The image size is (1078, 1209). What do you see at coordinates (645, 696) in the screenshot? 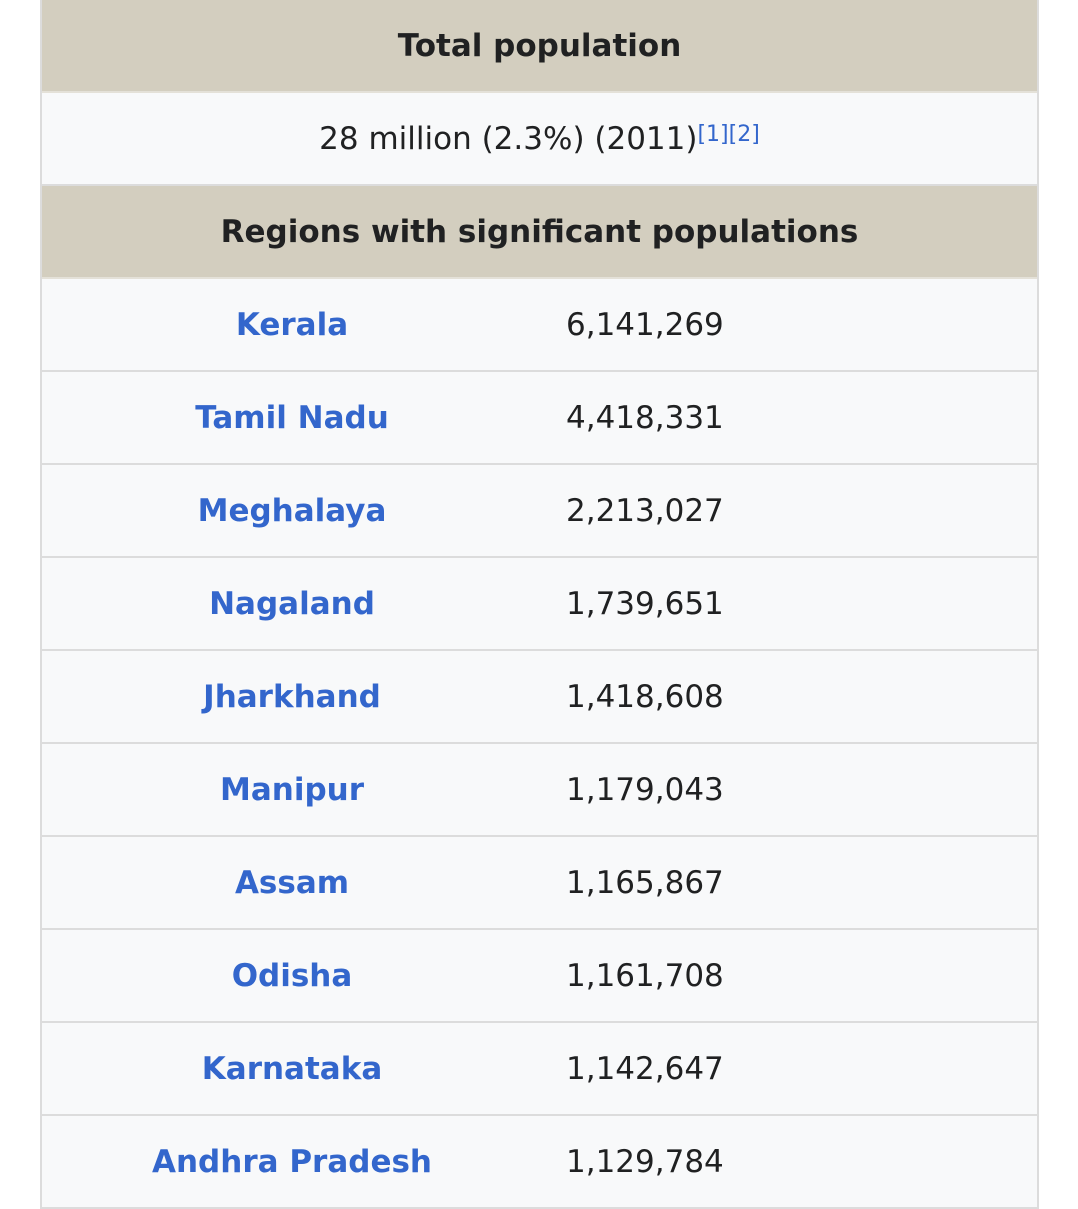
I see `population: 1,418,608` at bounding box center [645, 696].